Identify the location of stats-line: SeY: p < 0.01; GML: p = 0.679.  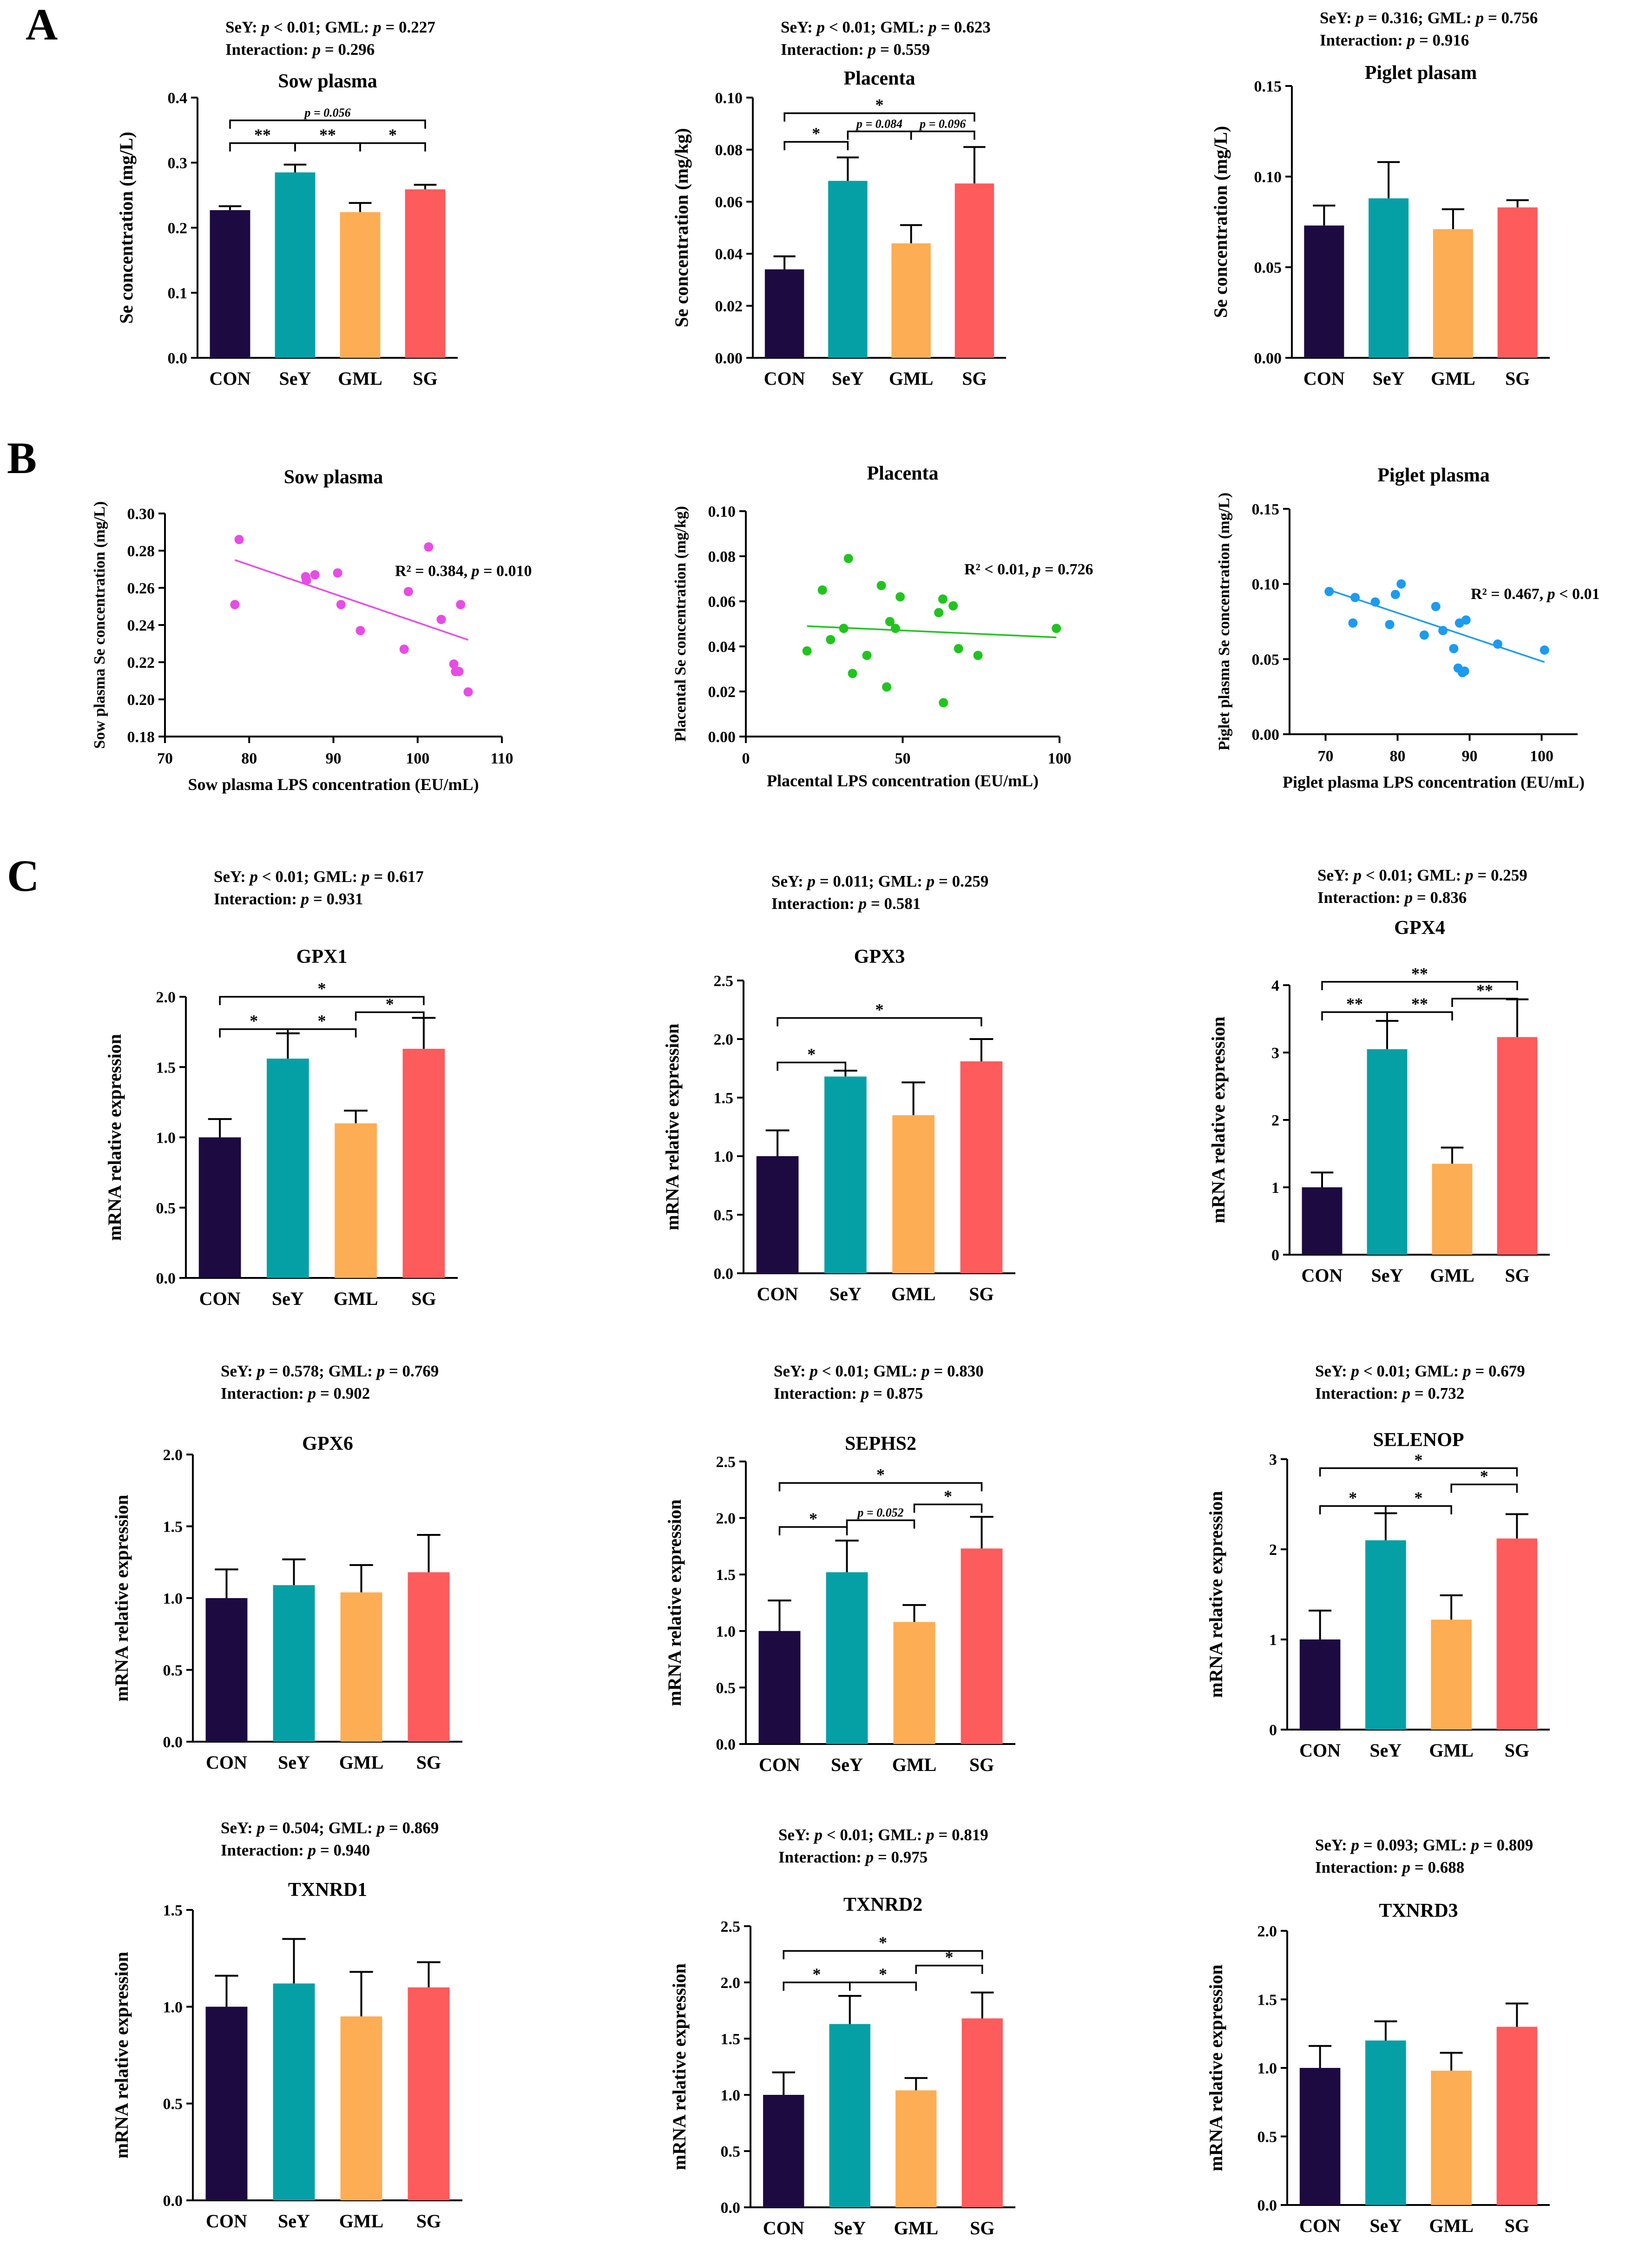
(1420, 1371).